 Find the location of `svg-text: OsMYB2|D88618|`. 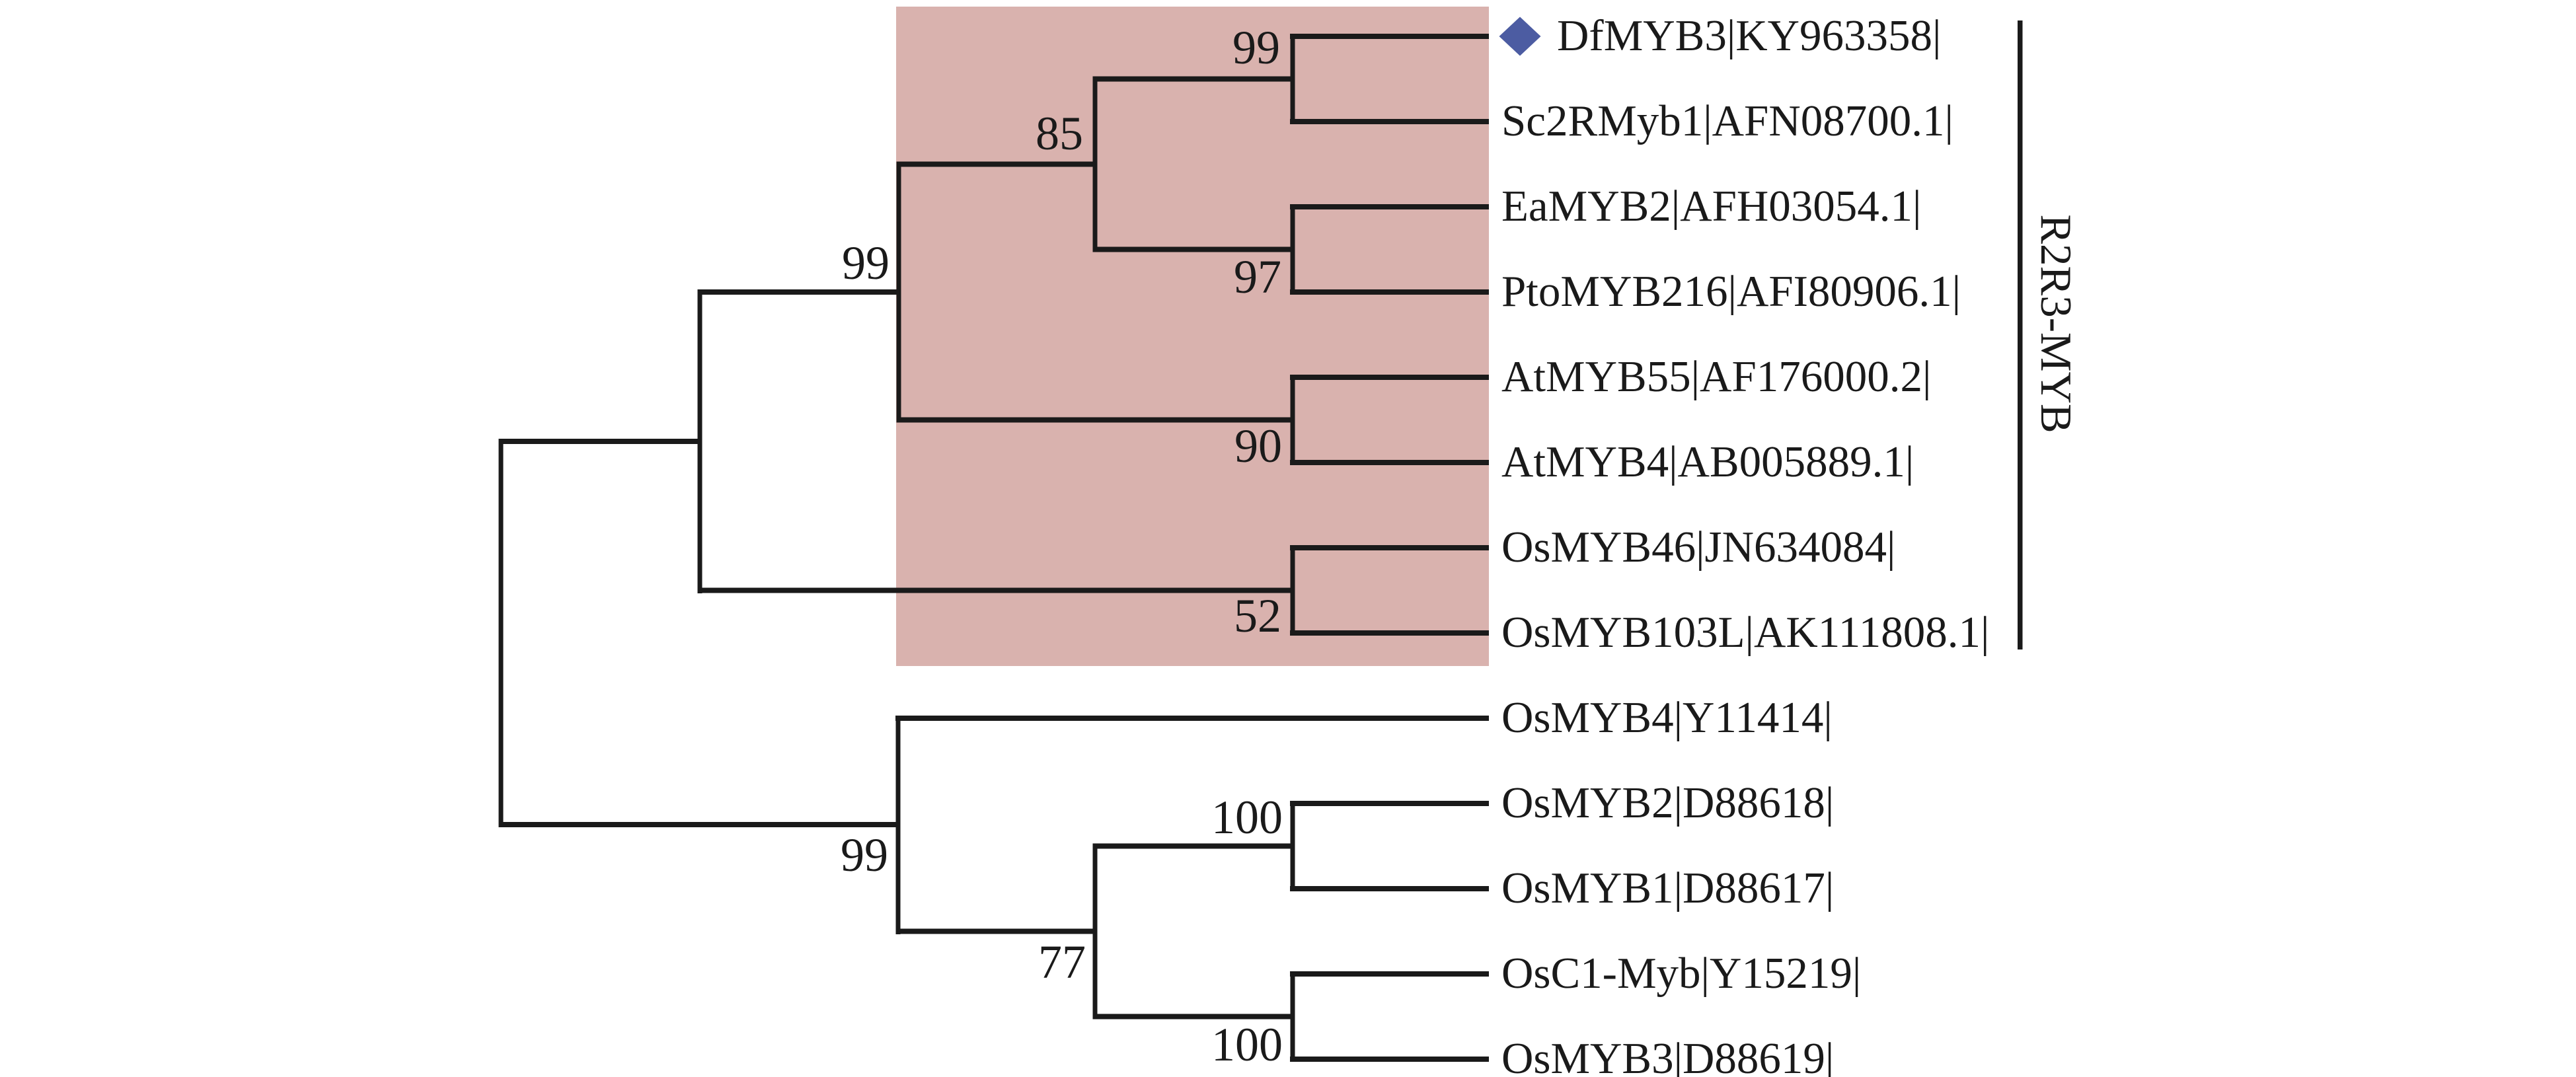

svg-text: OsMYB2|D88618| is located at coordinates (1667, 802).